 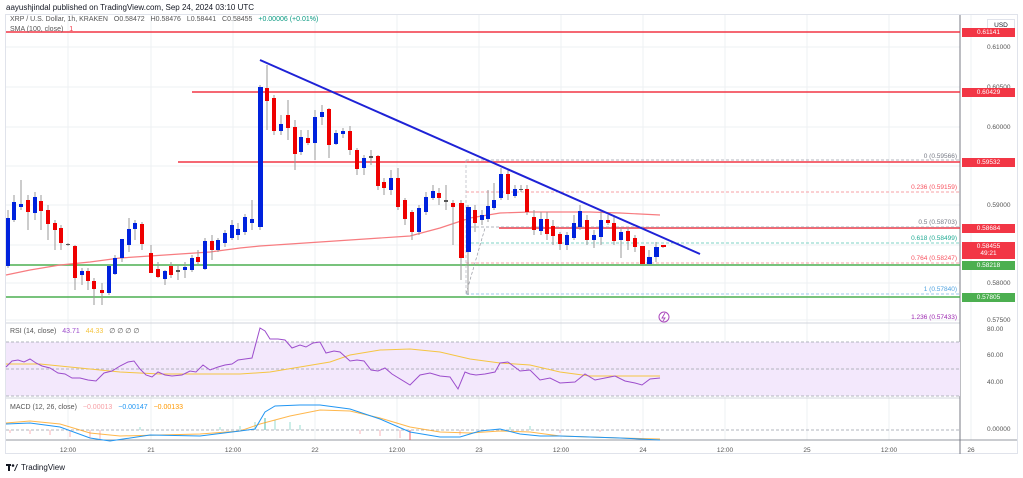 I want to click on sma-legend: SMA (100, close) 1, so click(x=43, y=29).